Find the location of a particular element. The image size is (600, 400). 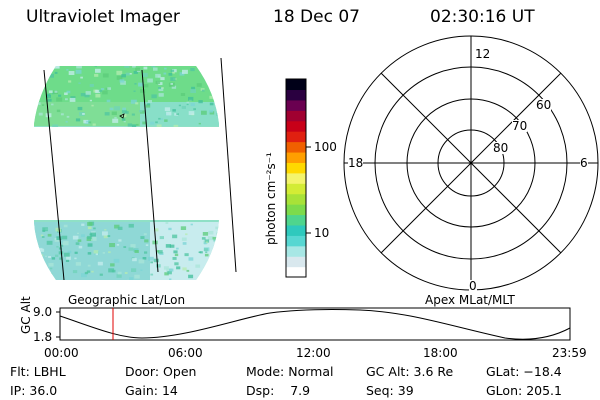

mlt-label-0: 0 is located at coordinates (473, 286).